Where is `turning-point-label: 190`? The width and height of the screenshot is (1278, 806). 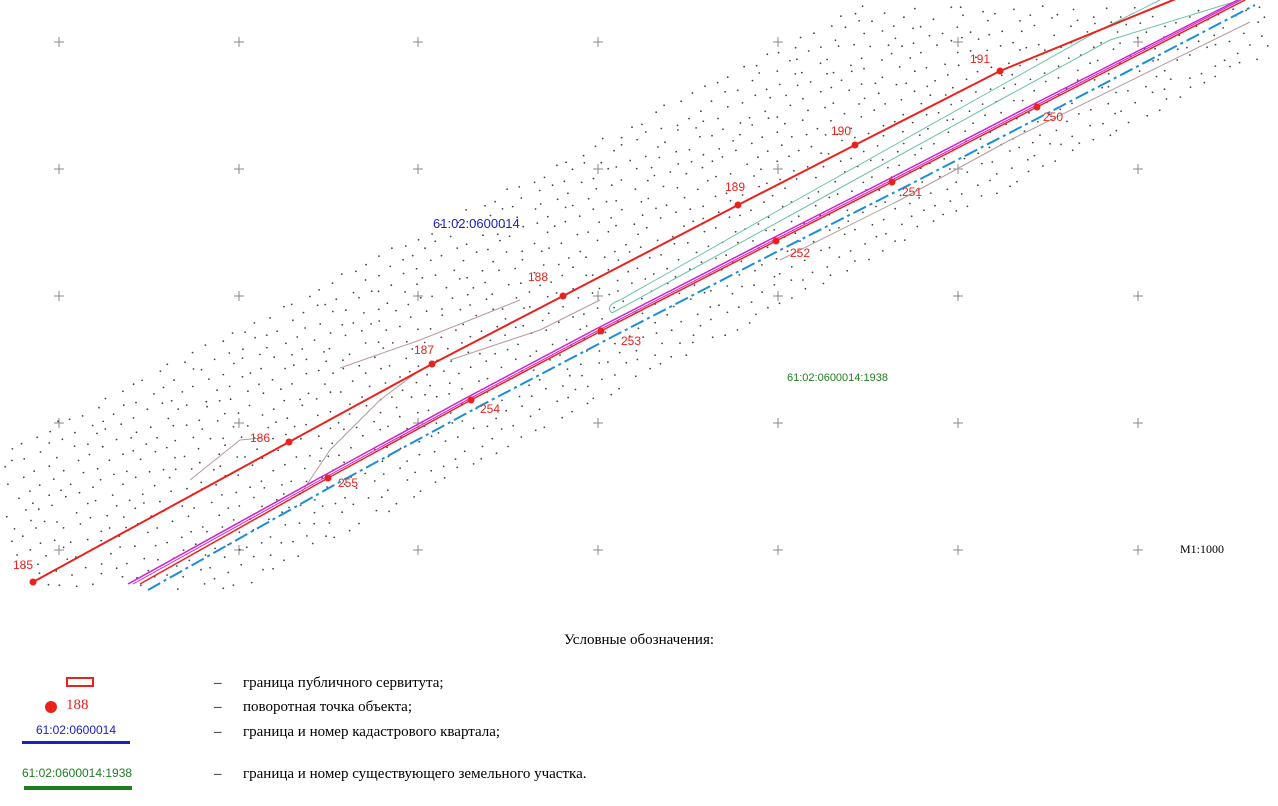 turning-point-label: 190 is located at coordinates (841, 131).